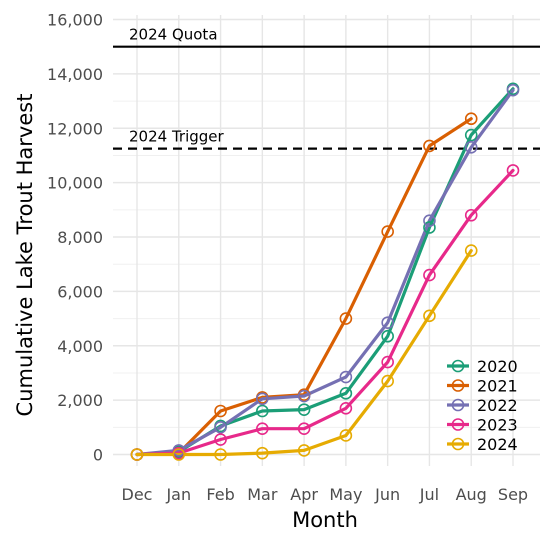  Describe the element at coordinates (75, 183) in the screenshot. I see `y-tick-label: 10,000` at that location.